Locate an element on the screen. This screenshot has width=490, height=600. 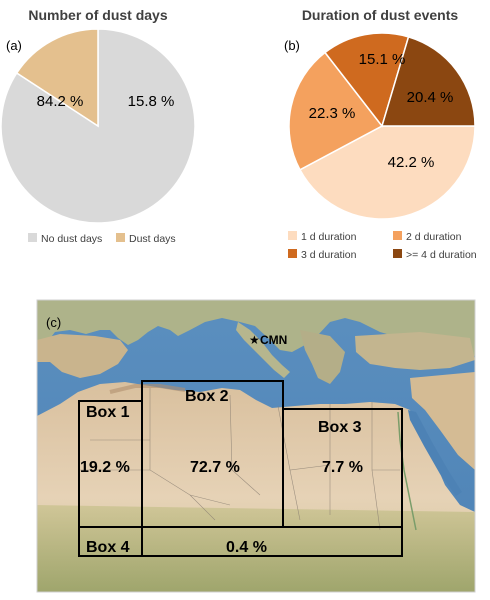
legend-label: >= 4 d duration is located at coordinates (441, 255).